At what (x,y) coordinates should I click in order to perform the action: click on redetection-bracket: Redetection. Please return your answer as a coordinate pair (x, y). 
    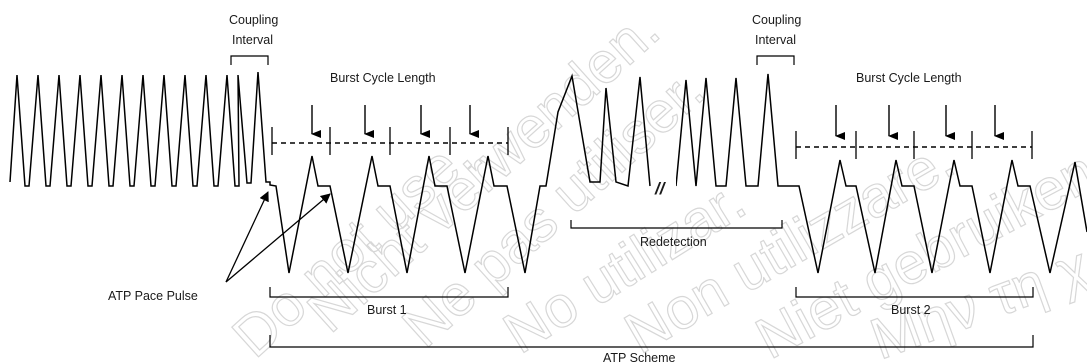
    Looking at the image, I should click on (676, 234).